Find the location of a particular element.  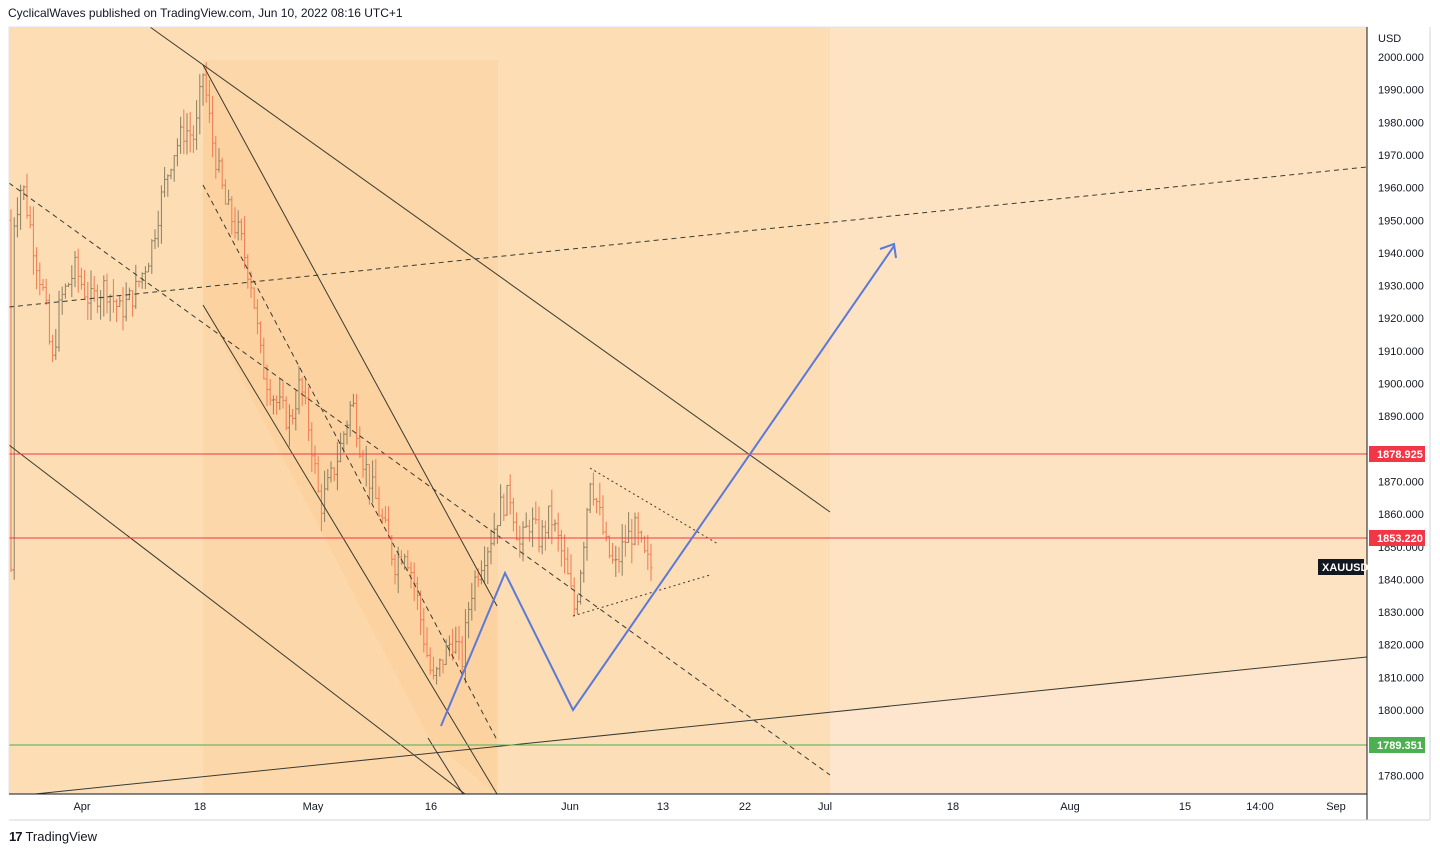

channel-upper-line is located at coordinates (350, 335).